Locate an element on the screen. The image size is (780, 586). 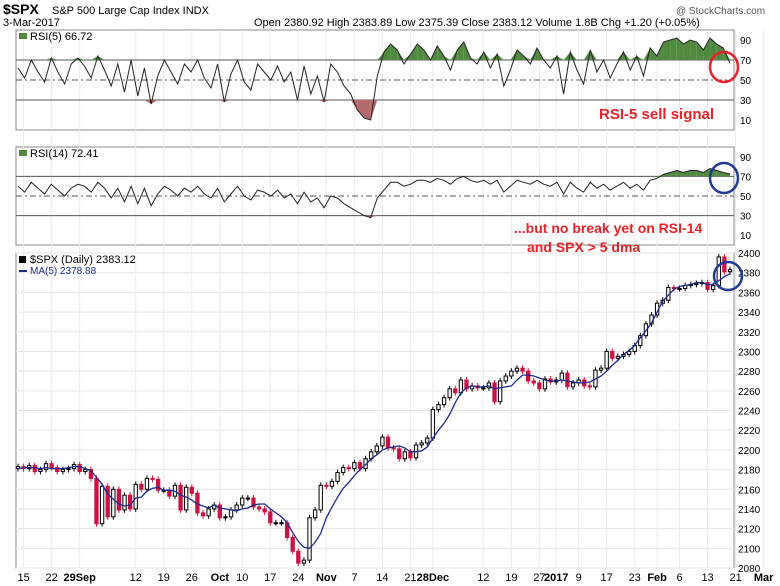
price-blue-circle is located at coordinates (728, 276).